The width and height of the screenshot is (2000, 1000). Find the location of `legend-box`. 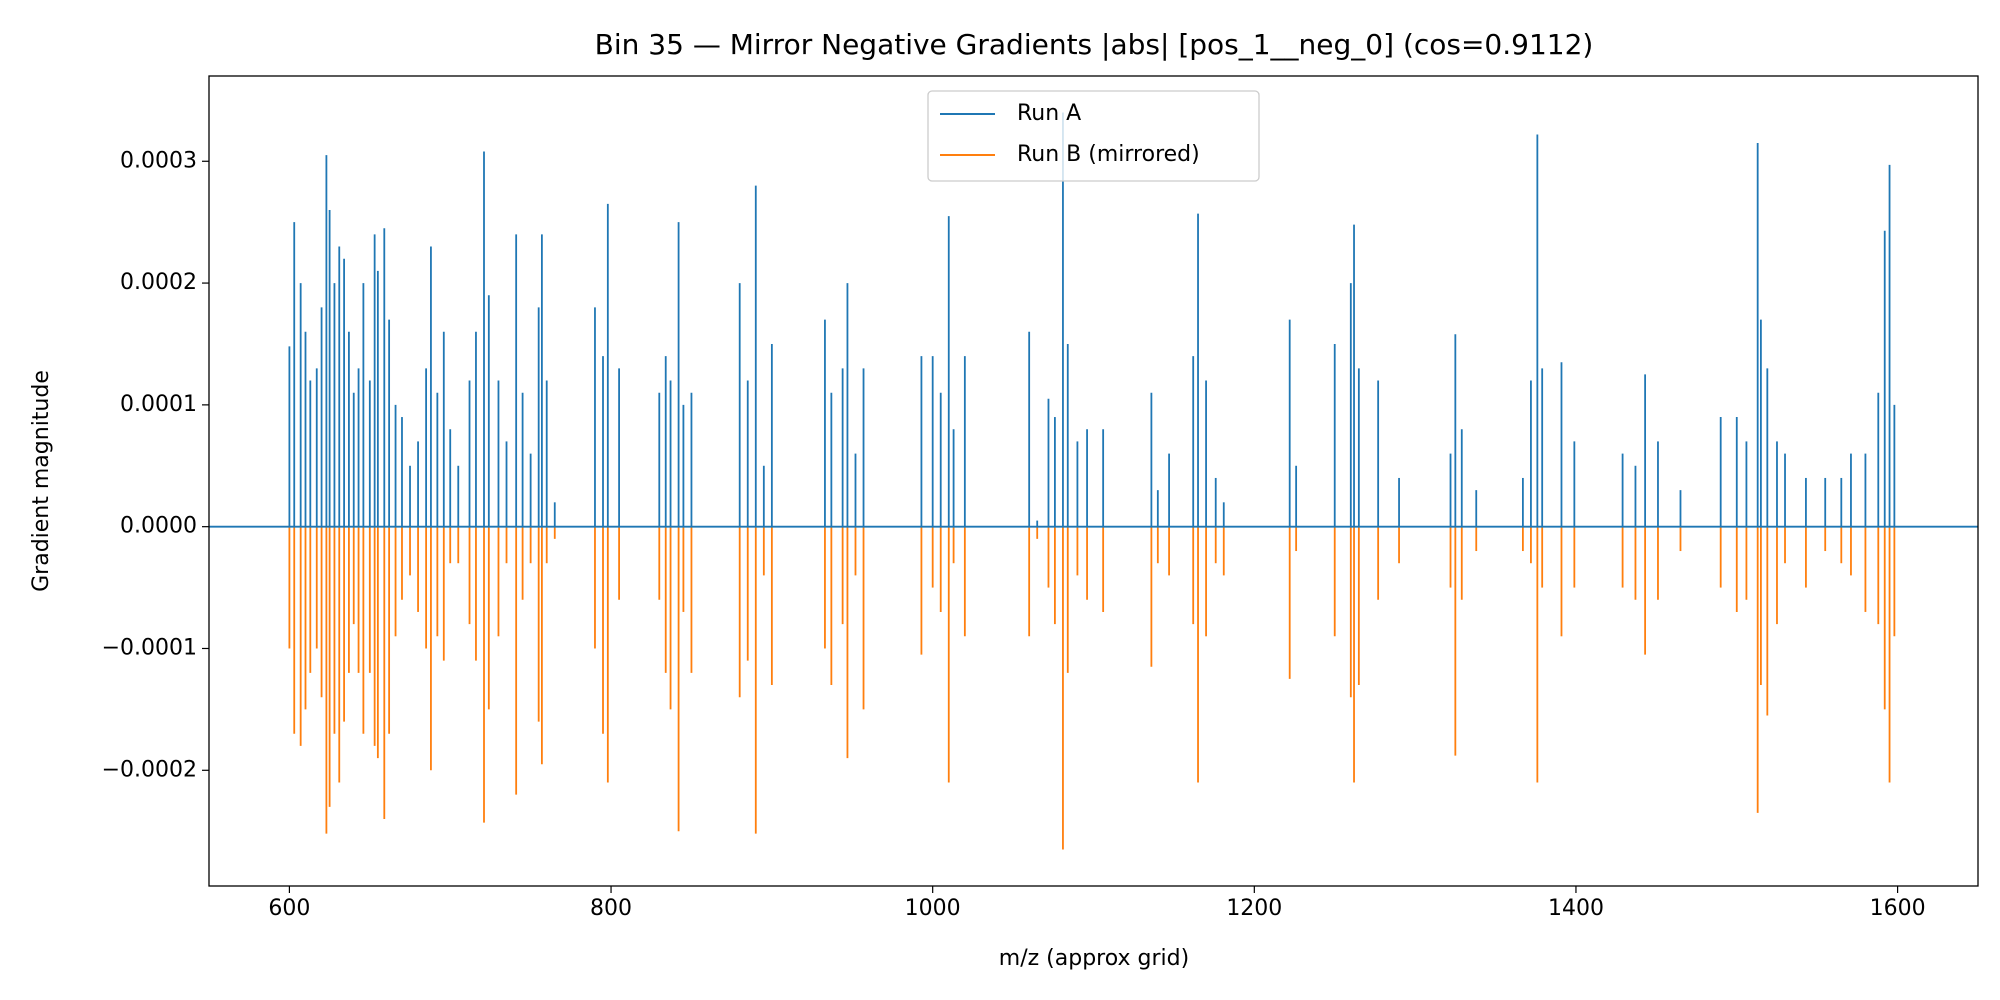

legend-box is located at coordinates (1093, 136).